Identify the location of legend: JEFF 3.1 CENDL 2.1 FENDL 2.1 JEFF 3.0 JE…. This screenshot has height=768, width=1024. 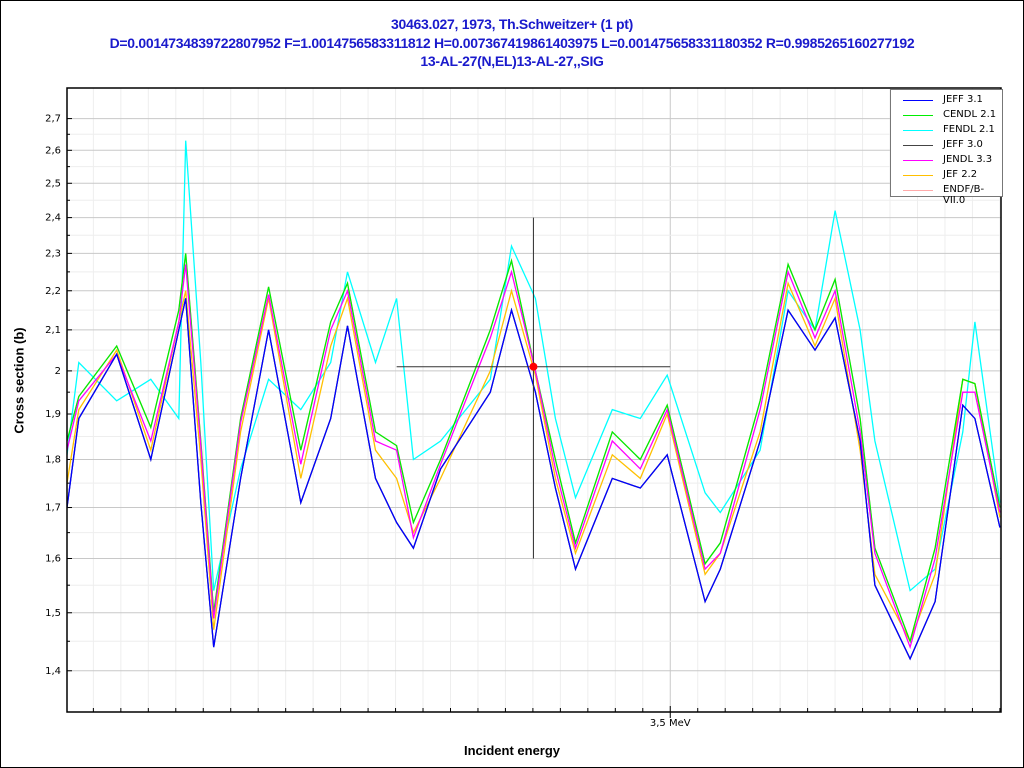
(946, 147).